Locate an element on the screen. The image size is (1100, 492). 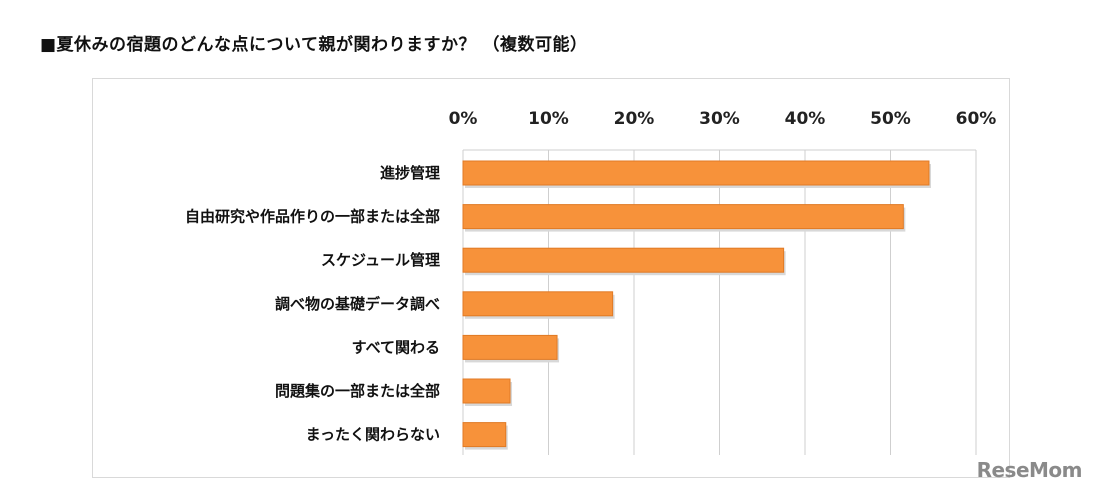
category-label: すべて関わる is located at coordinates (396, 347).